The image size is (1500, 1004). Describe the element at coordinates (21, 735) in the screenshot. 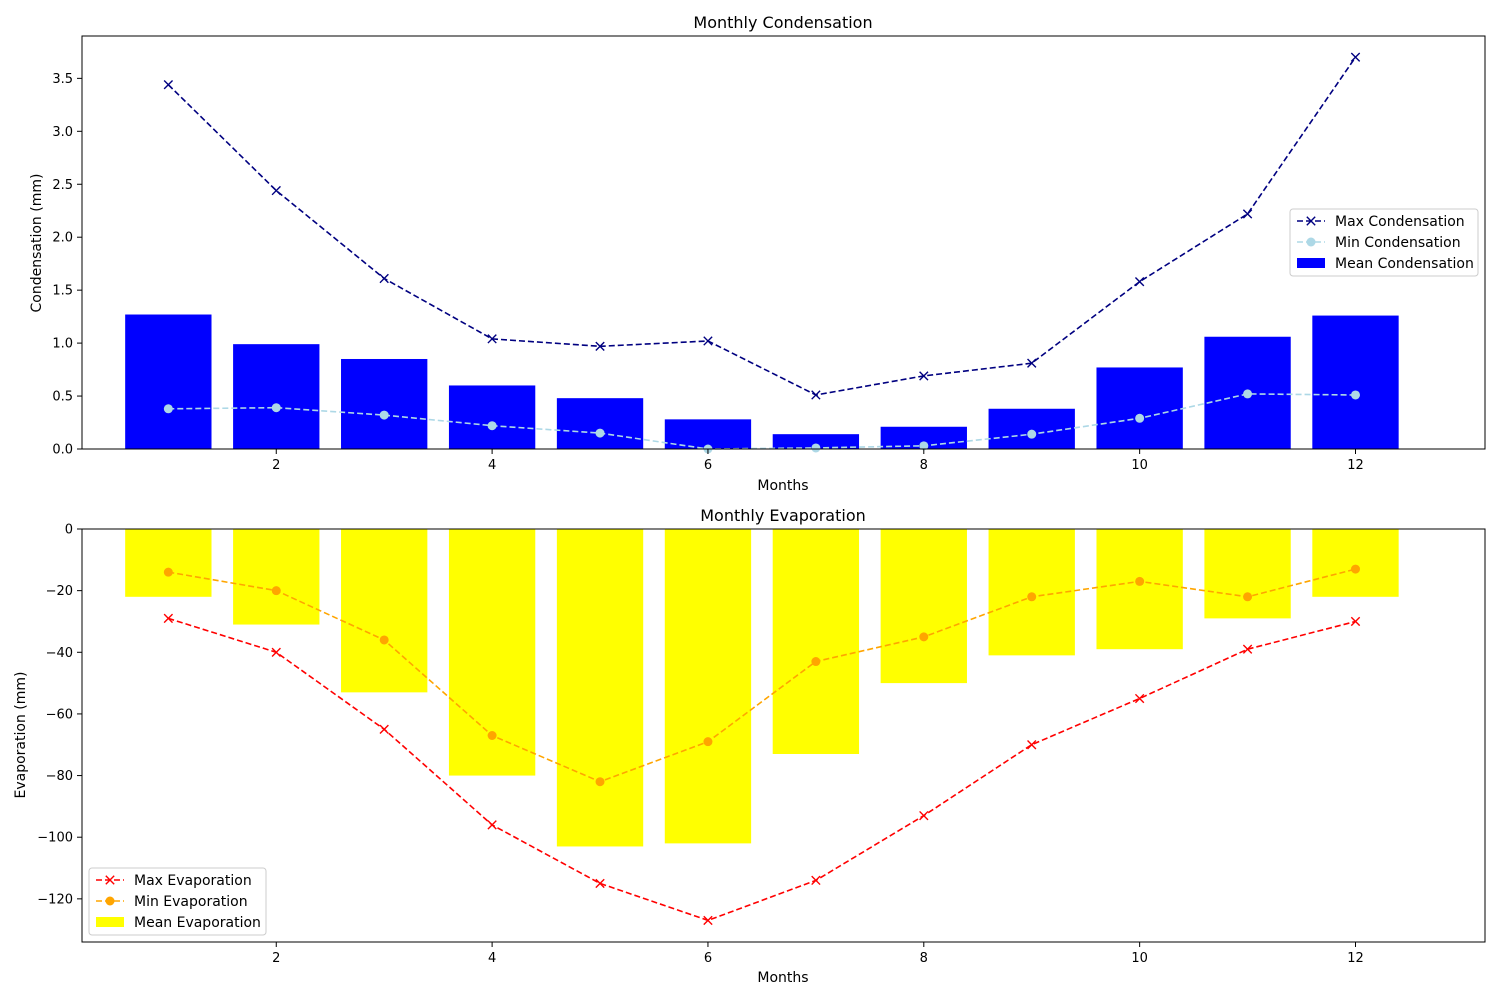

I see `y-axis-label: Evaporation (mm)` at that location.